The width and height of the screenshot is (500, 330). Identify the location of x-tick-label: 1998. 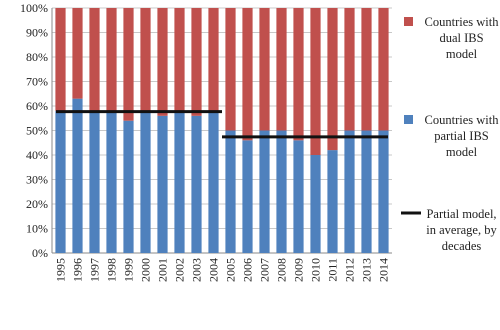
(112, 270).